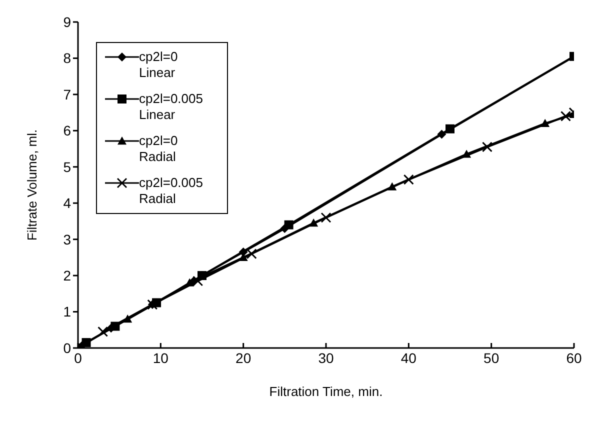  What do you see at coordinates (244, 358) in the screenshot?
I see `x-tick-label: 20` at bounding box center [244, 358].